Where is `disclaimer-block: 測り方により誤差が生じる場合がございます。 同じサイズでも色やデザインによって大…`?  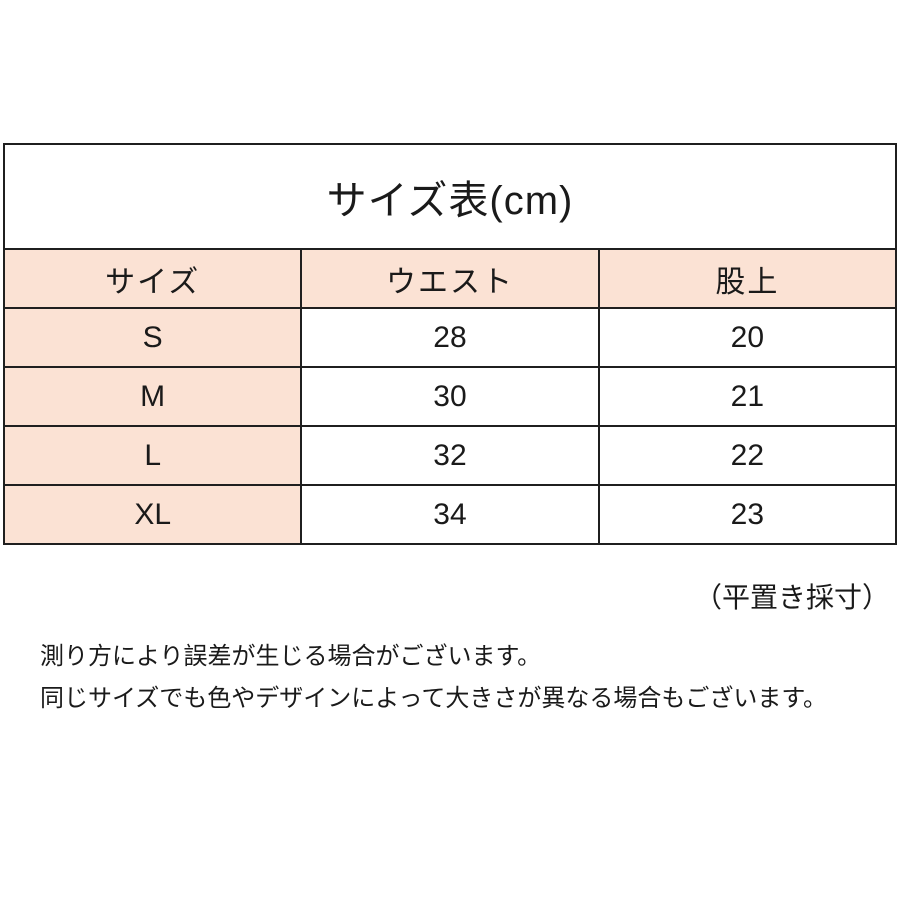
disclaimer-block: 測り方により誤差が生じる場合がございます。 同じサイズでも色やデザインによって大… is located at coordinates (433, 678).